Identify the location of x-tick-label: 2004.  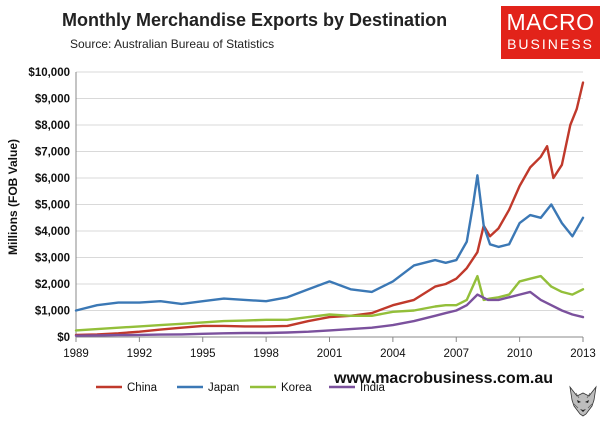
(393, 354).